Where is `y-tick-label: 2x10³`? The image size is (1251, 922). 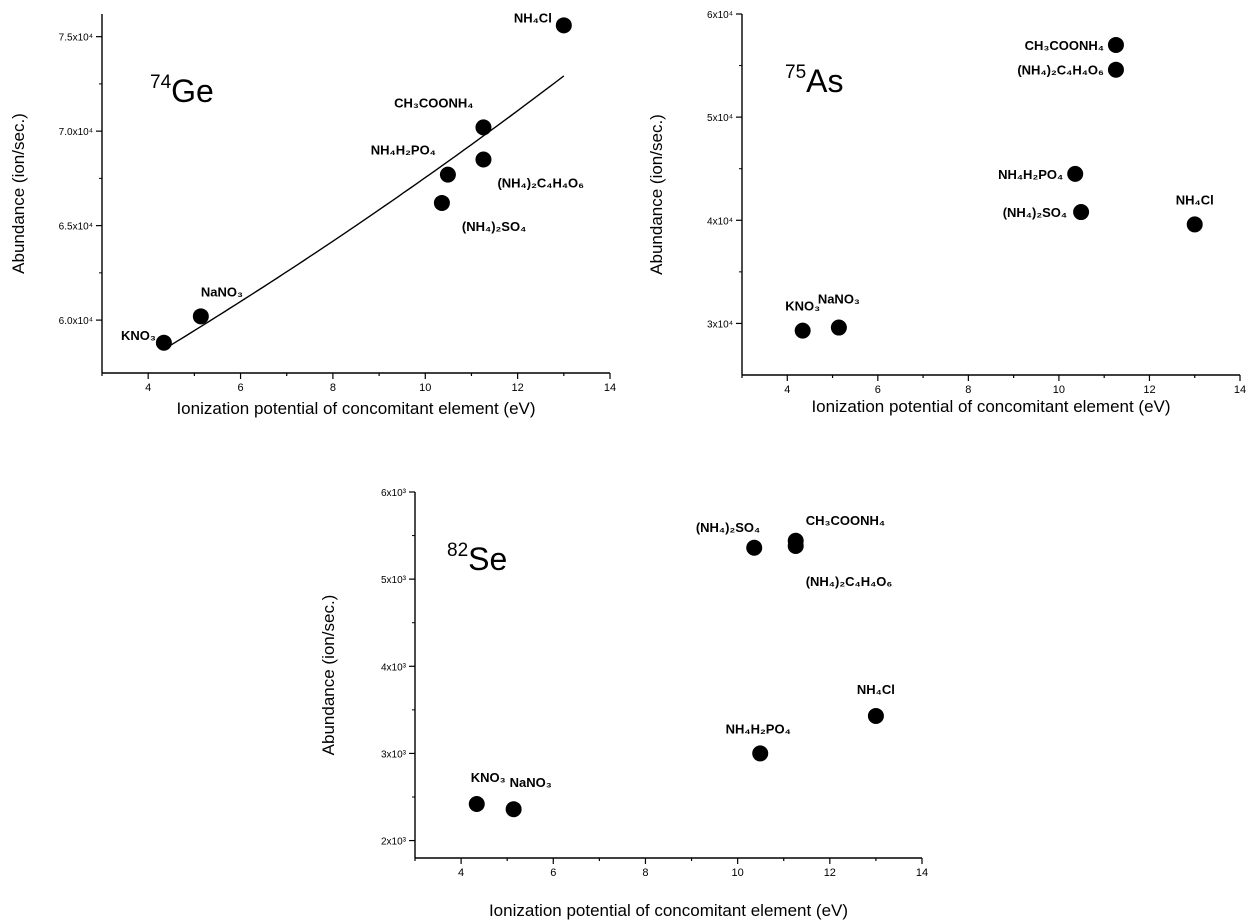
y-tick-label: 2x10³ is located at coordinates (394, 842).